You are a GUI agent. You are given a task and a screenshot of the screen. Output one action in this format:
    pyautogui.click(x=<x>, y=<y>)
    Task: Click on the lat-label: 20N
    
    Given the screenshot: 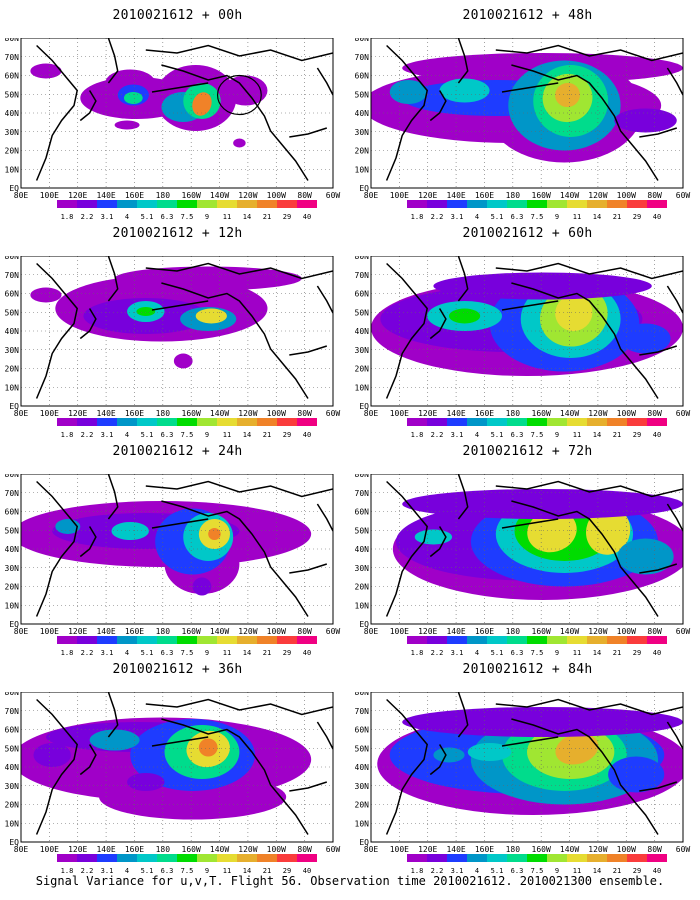 What is the action you would take?
    pyautogui.click(x=12, y=805)
    